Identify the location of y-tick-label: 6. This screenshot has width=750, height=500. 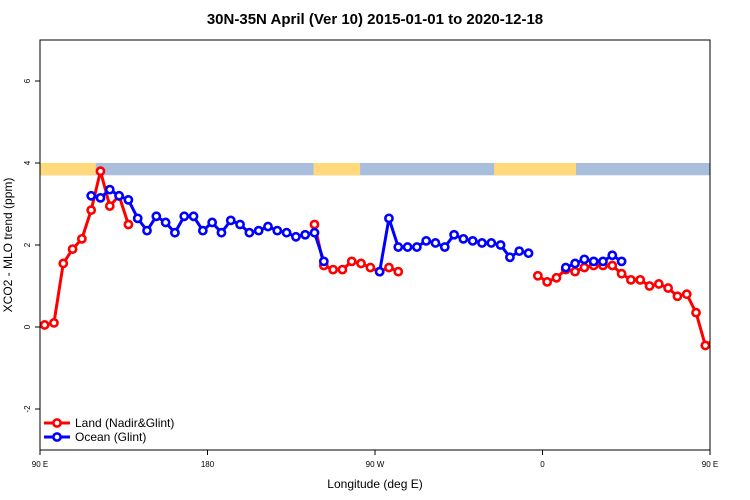
(27, 80).